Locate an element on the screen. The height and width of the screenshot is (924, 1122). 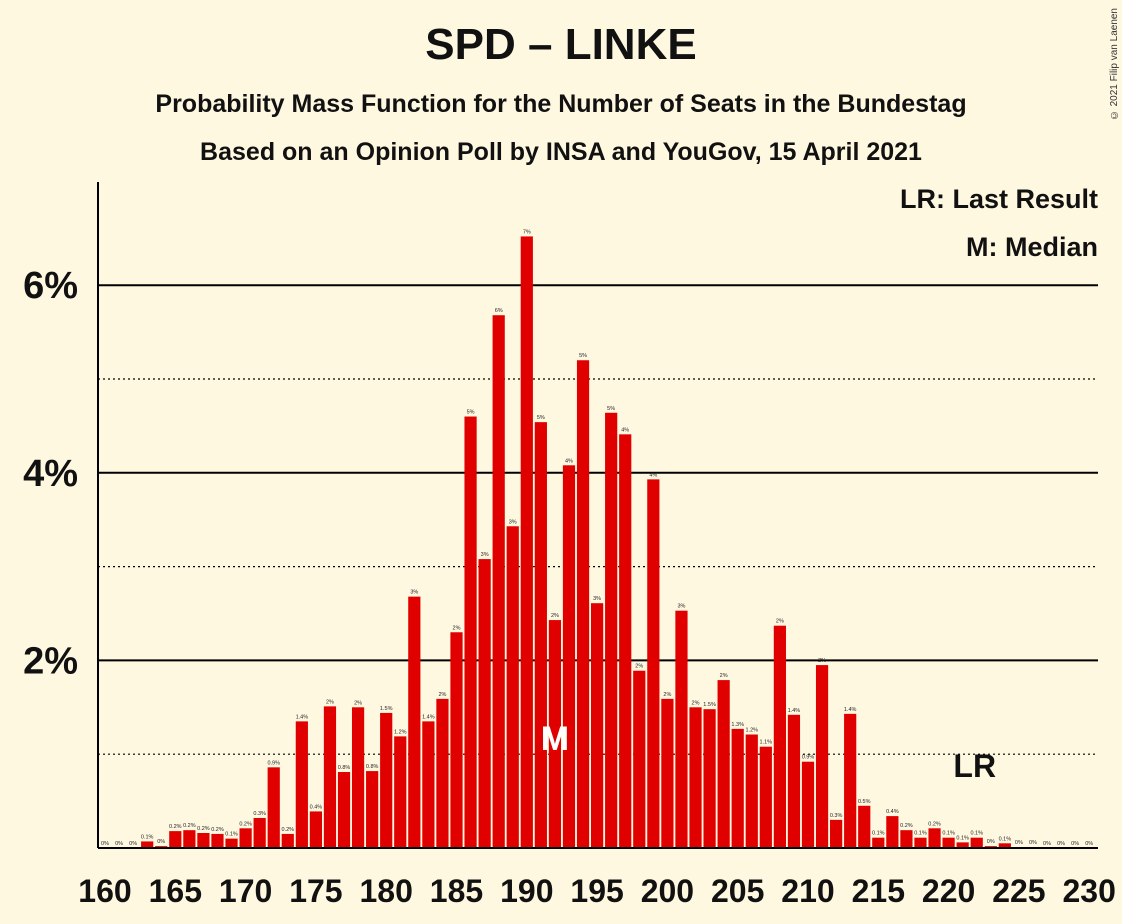
x-tick-label: 215 is located at coordinates (878, 891).